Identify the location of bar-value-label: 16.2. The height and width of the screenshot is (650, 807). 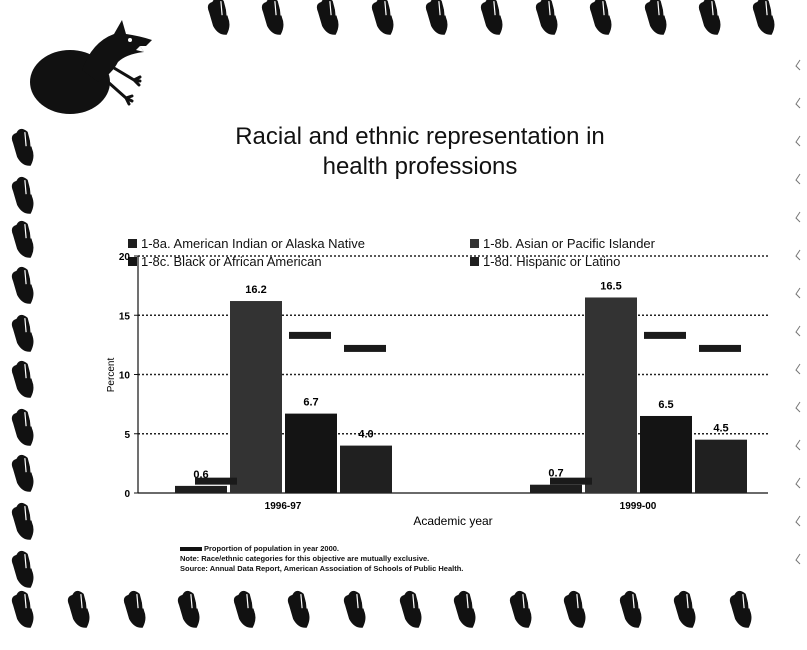
(255, 290).